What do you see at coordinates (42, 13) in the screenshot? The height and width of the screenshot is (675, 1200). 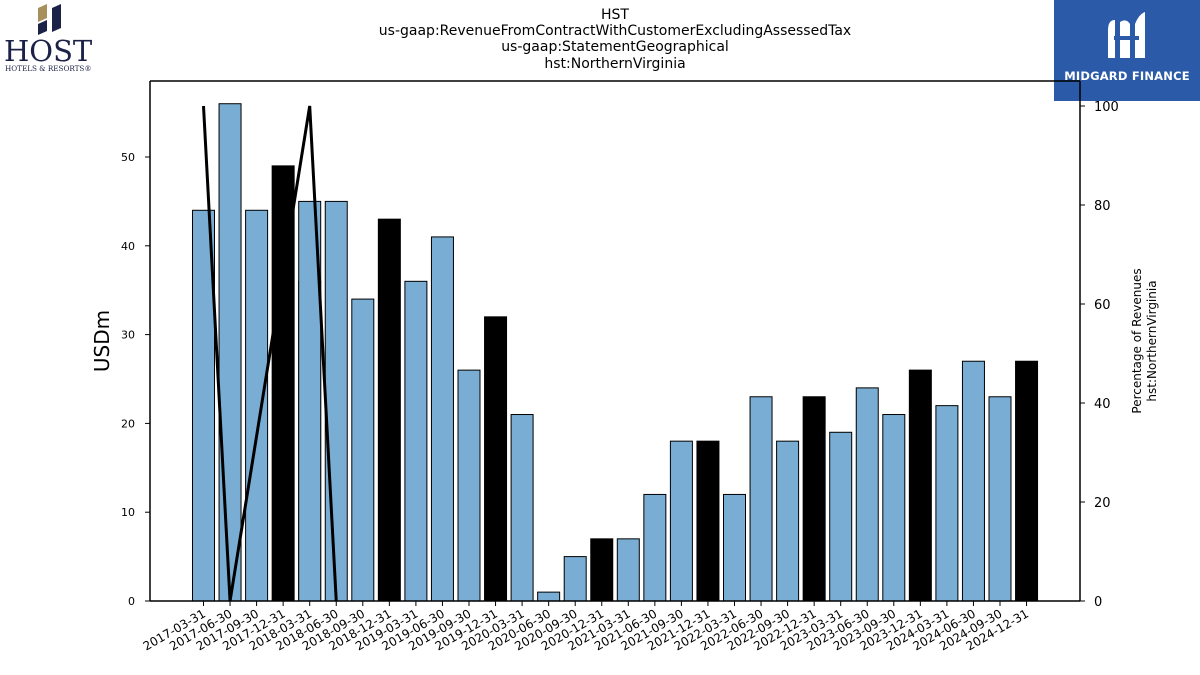 I see `host-logo-gold-mark` at bounding box center [42, 13].